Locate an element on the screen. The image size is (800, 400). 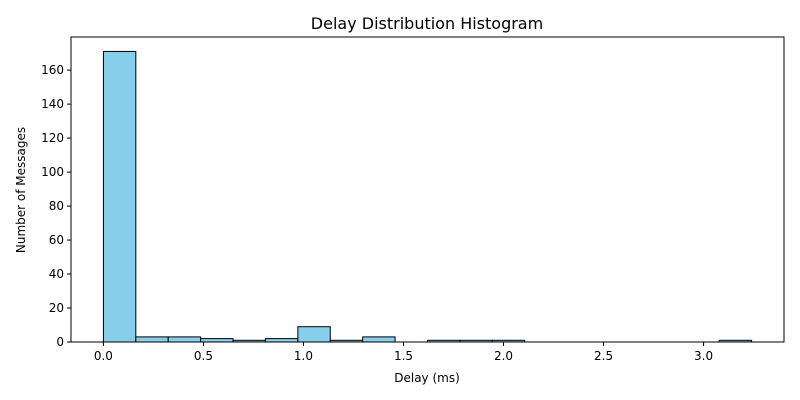
y-tick-label: 40 is located at coordinates (56, 274).